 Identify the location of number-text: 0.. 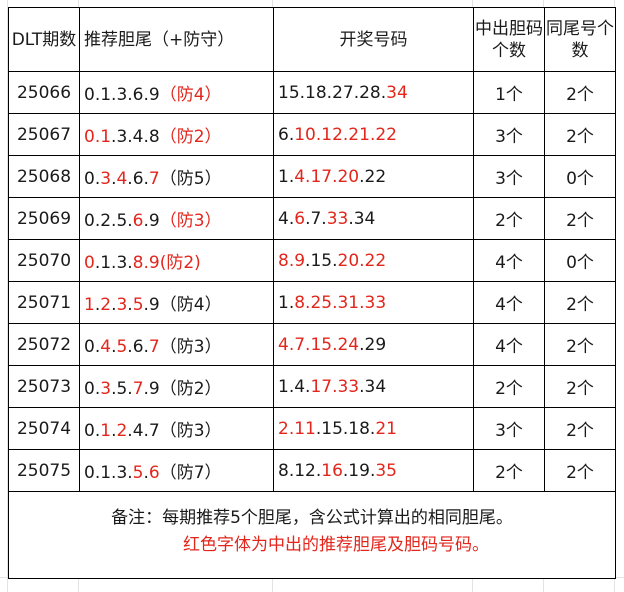
(92, 431).